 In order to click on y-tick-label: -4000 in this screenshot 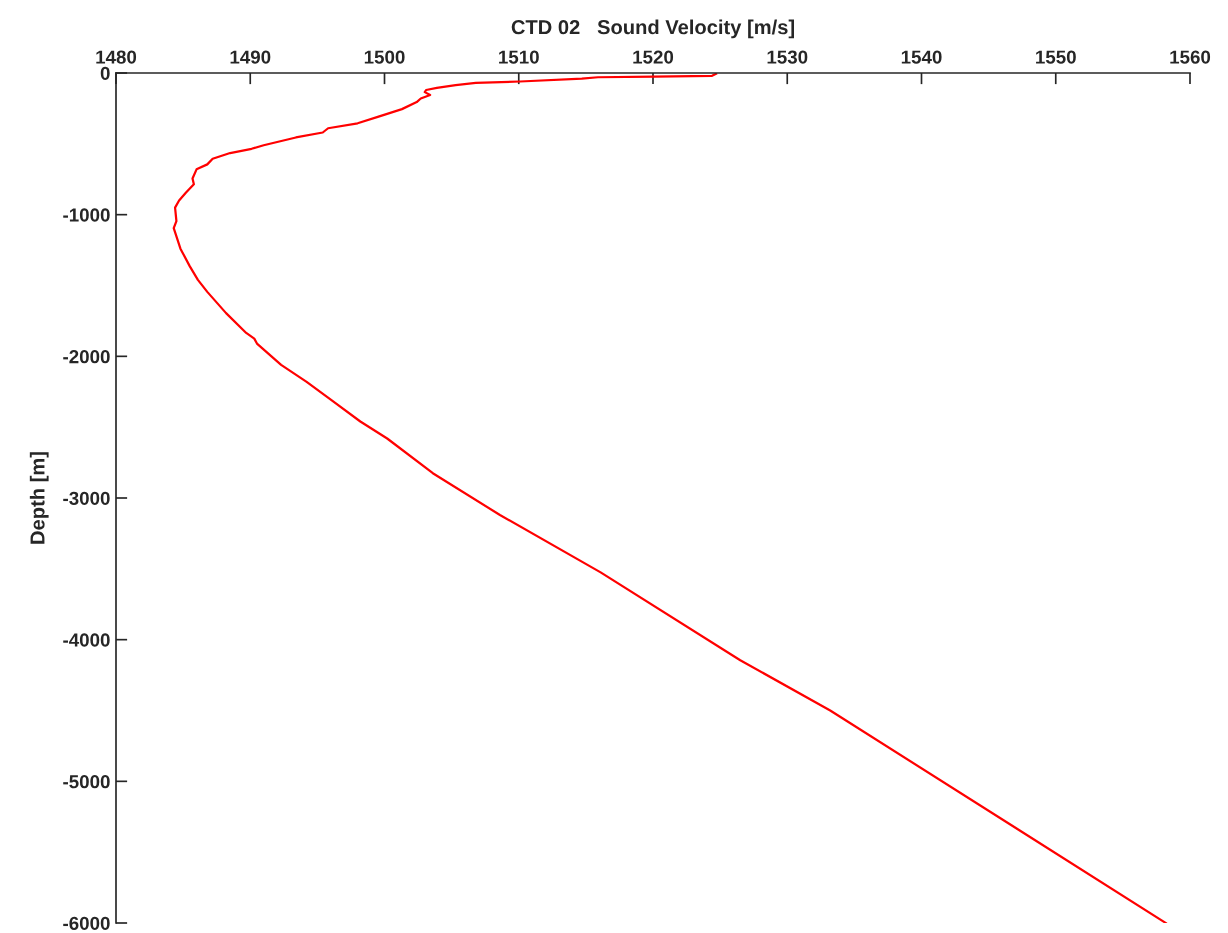, I will do `click(86, 640)`.